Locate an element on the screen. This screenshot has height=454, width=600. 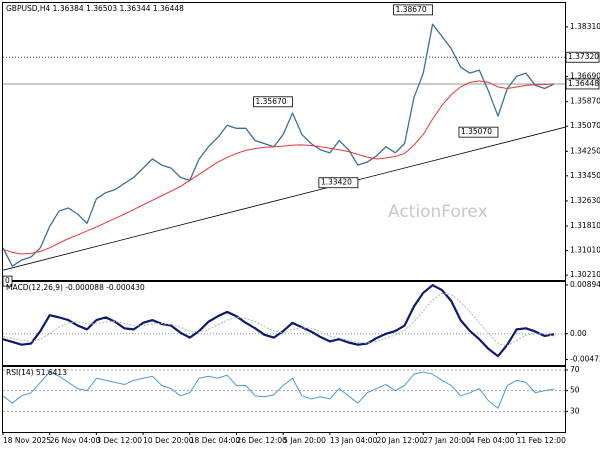
level-label: 1.36448 is located at coordinates (583, 83).